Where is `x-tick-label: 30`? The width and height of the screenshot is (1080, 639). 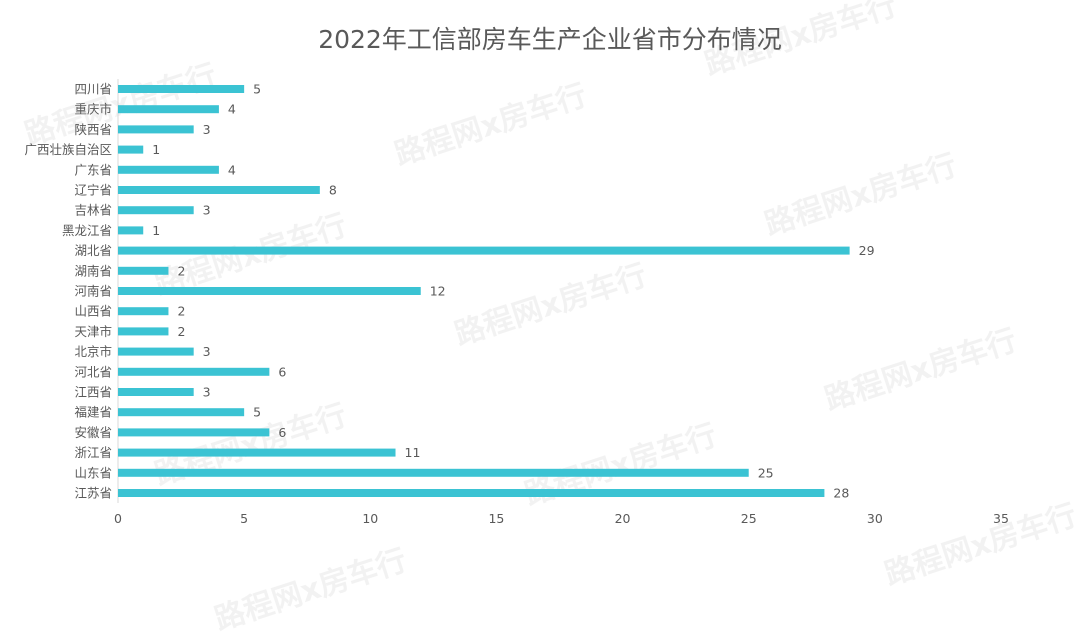 x-tick-label: 30 is located at coordinates (875, 518).